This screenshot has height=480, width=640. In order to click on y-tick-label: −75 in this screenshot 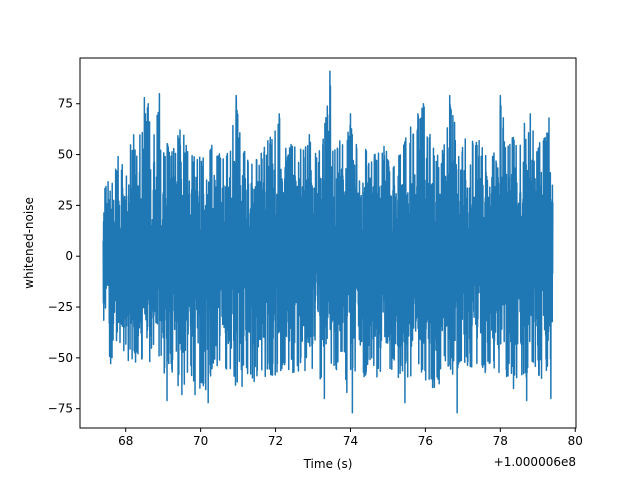, I will do `click(60, 409)`.